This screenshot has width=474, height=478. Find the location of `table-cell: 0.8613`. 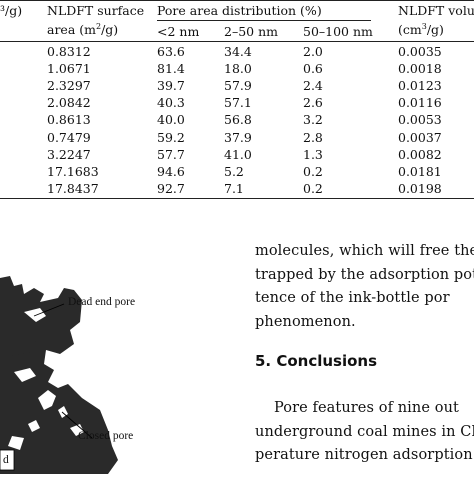

table-cell: 0.8613 is located at coordinates (69, 120).